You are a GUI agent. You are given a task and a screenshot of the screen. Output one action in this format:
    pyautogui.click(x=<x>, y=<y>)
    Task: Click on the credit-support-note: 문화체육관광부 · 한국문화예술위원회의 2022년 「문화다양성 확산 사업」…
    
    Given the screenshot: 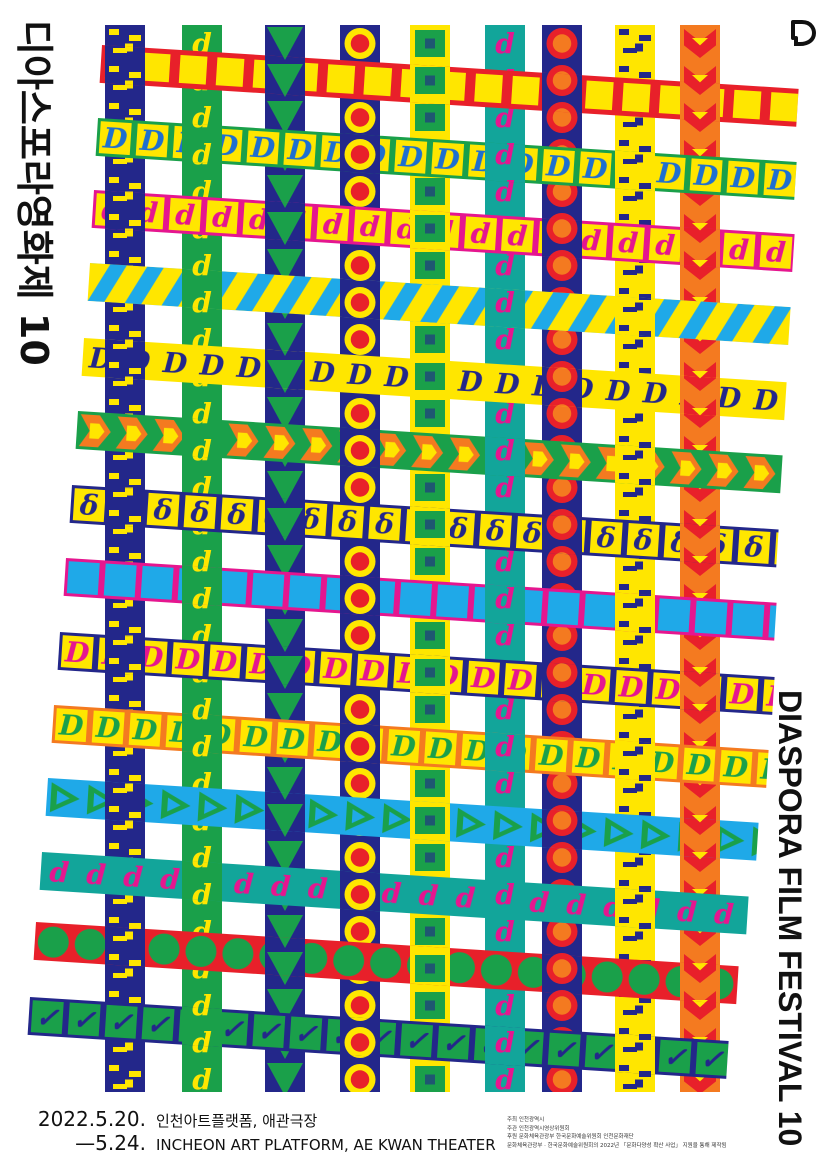 What is the action you would take?
    pyautogui.click(x=617, y=1145)
    